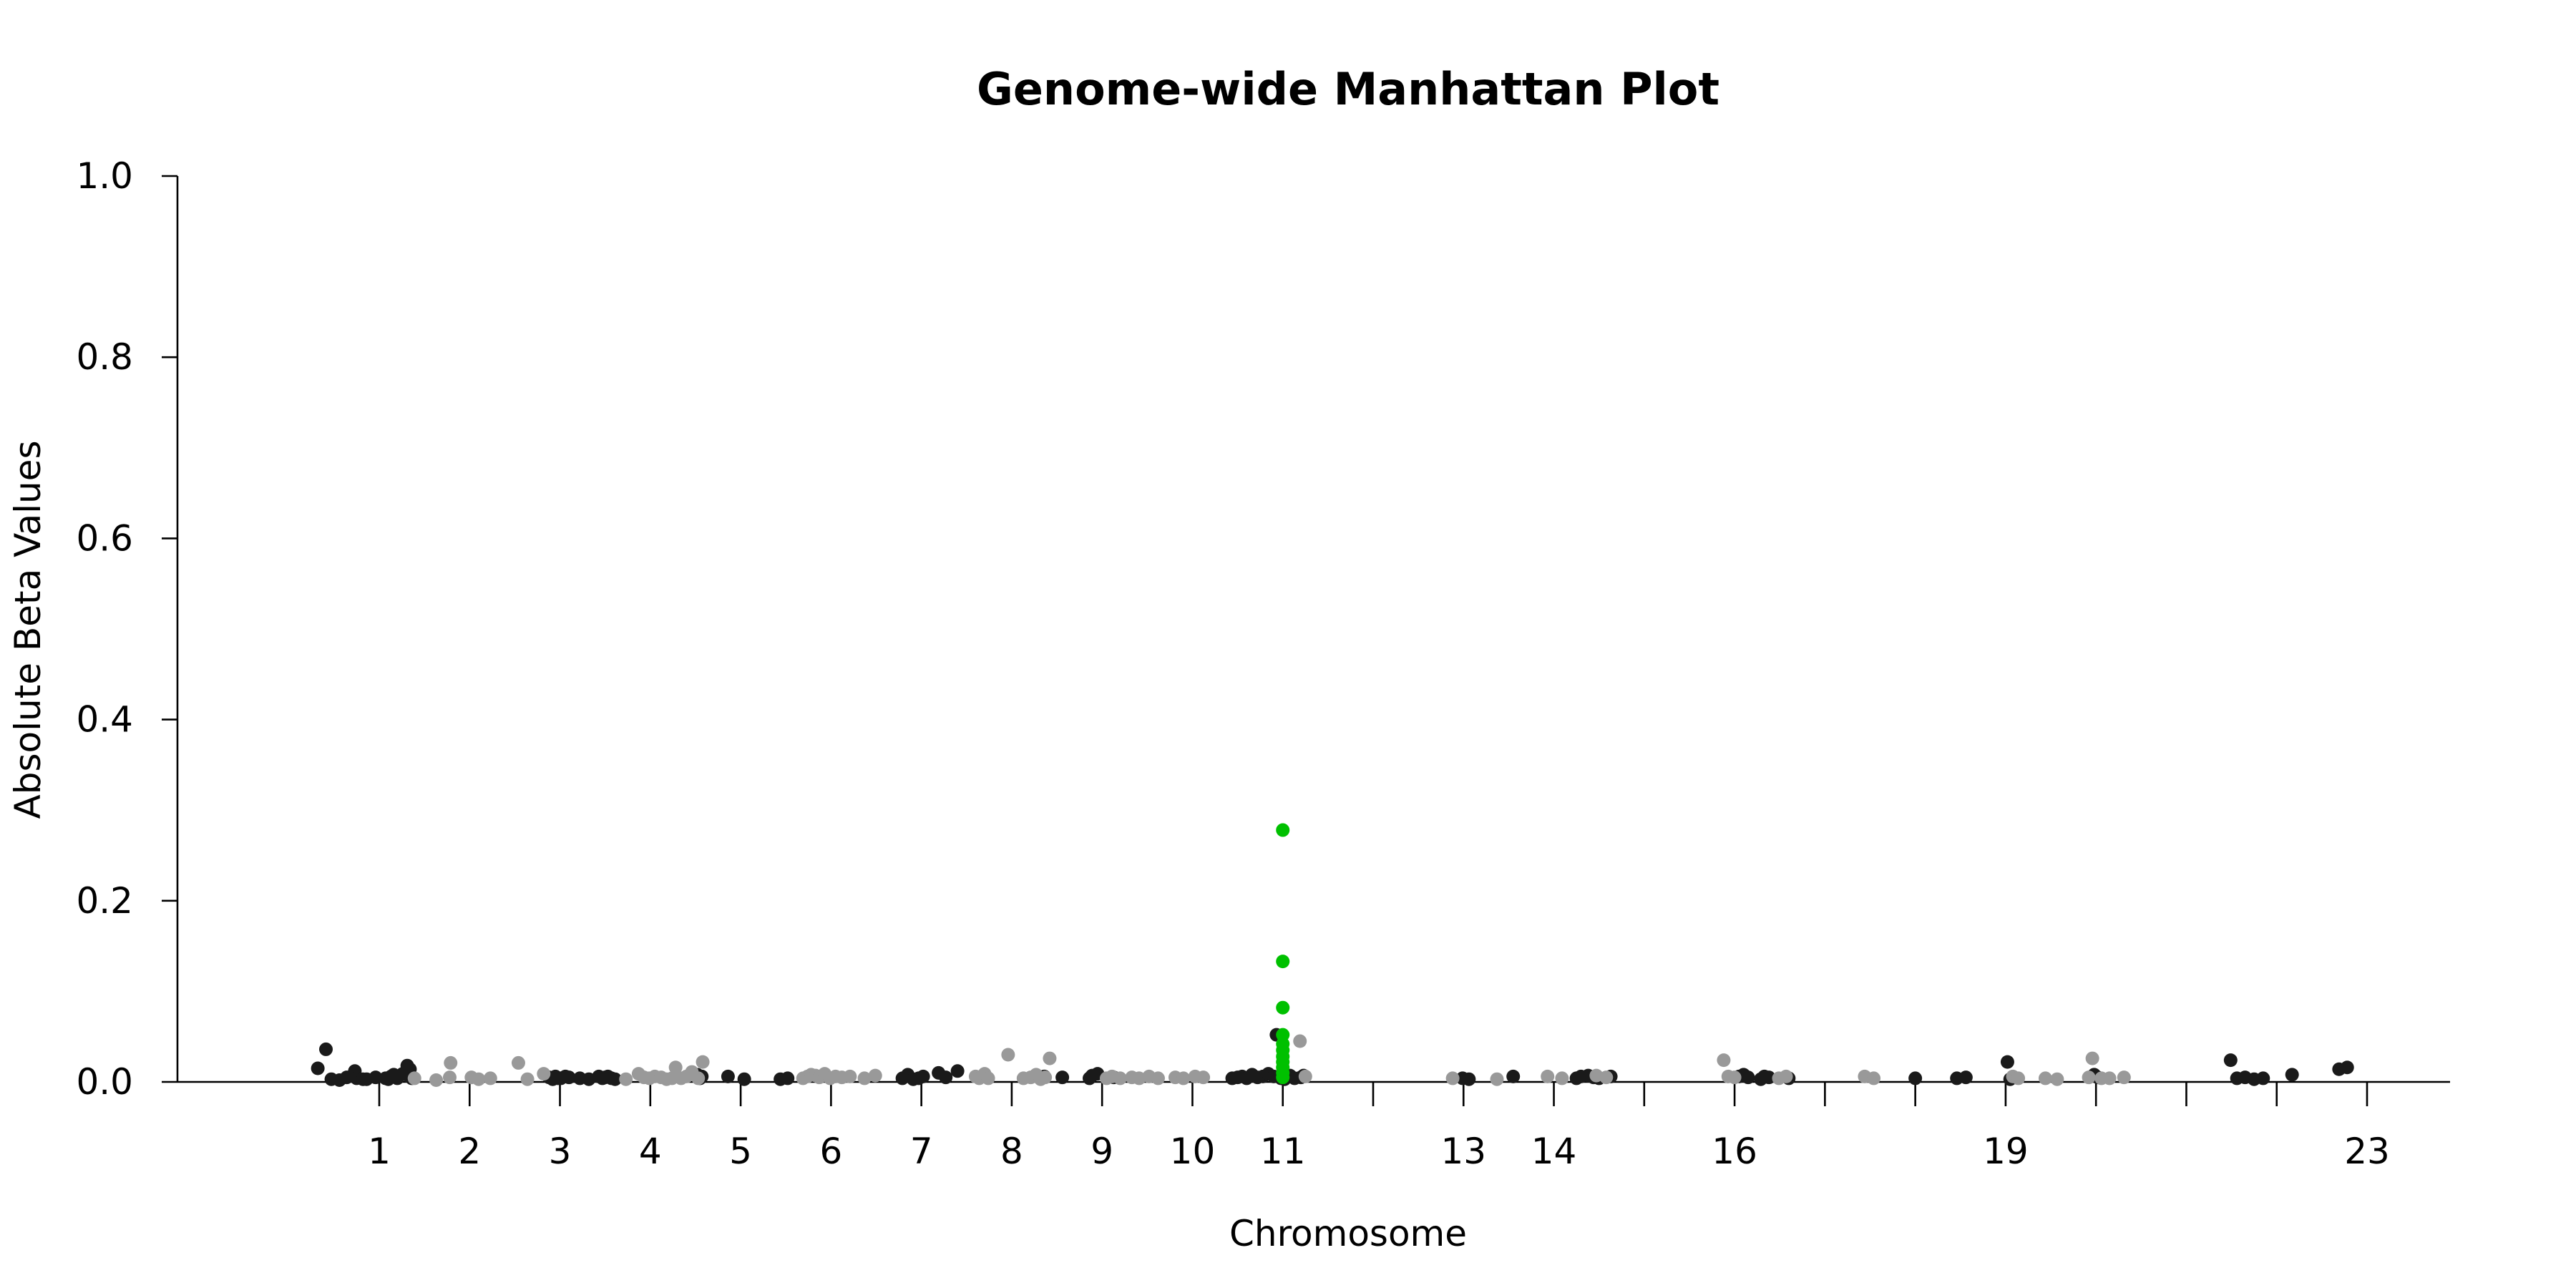 Image resolution: width=2576 pixels, height=1288 pixels. Describe the element at coordinates (28, 630) in the screenshot. I see `y-axis-label: Absolute Beta Values` at that location.